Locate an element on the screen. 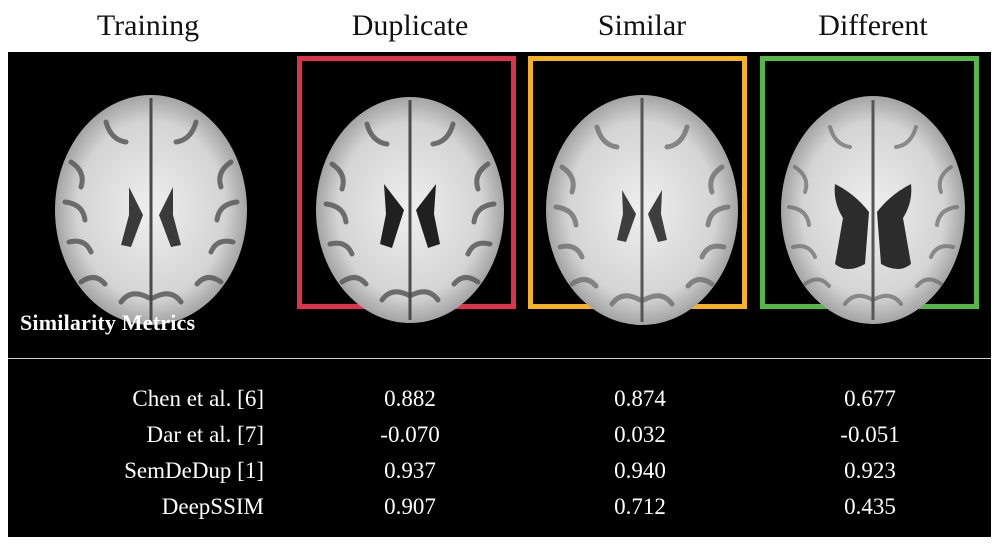 This screenshot has width=997, height=545. section-divider is located at coordinates (499, 358).